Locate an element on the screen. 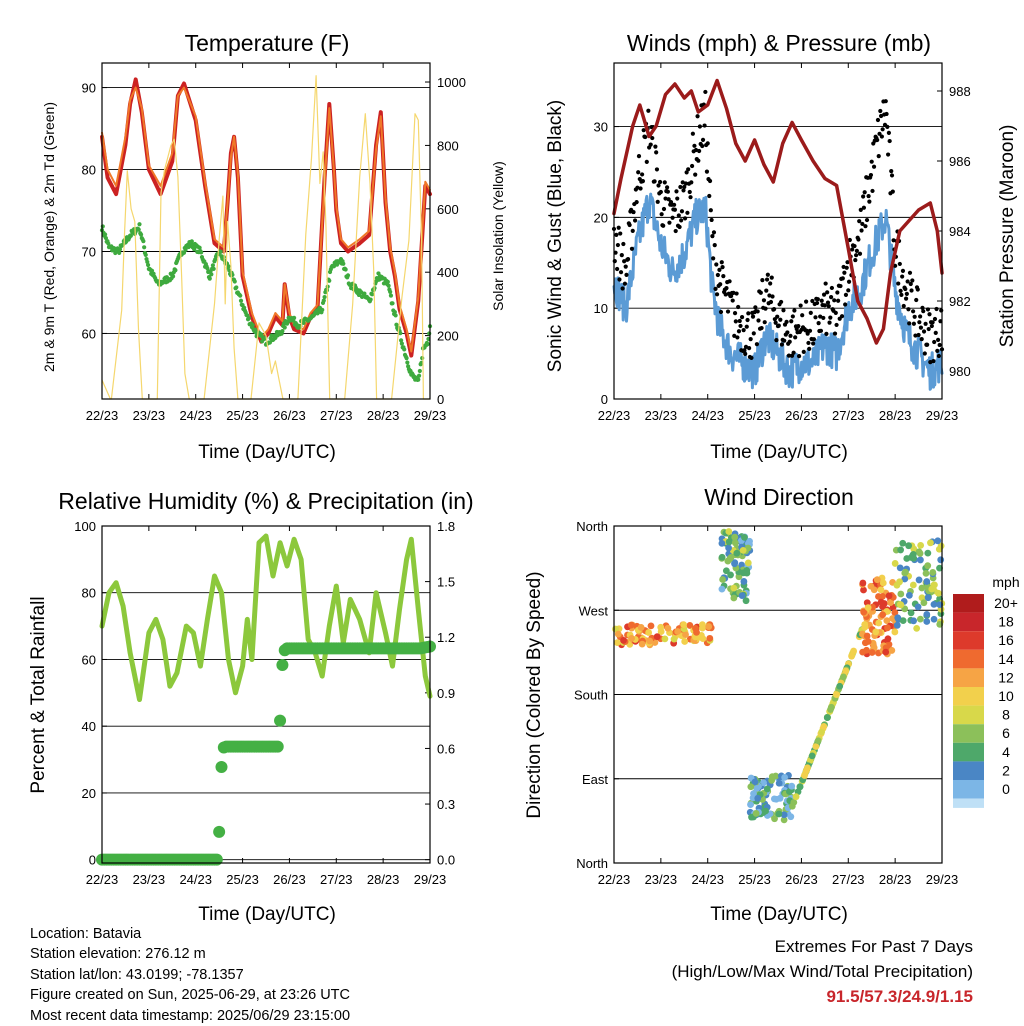 The image size is (1024, 1026). winds-gust-series is located at coordinates (778, 227).